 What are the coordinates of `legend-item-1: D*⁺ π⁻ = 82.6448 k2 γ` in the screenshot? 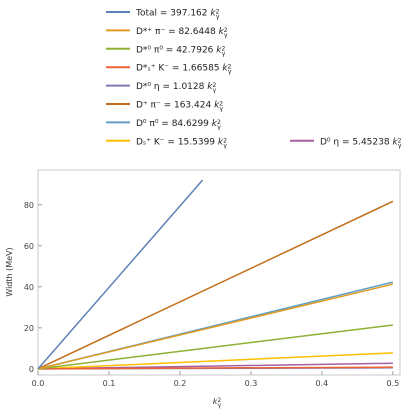 It's located at (167, 33).